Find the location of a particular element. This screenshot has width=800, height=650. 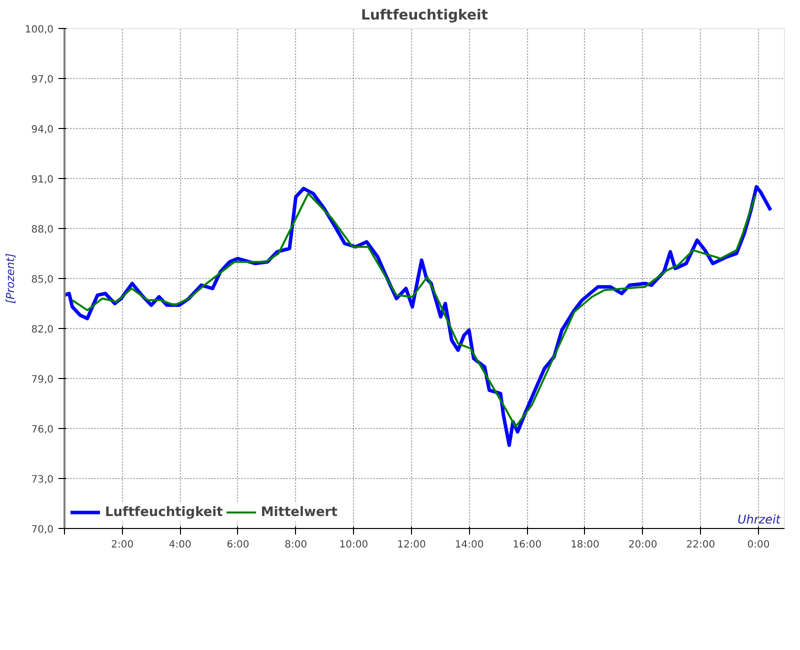

x-tick-label: 14:00 is located at coordinates (469, 545).